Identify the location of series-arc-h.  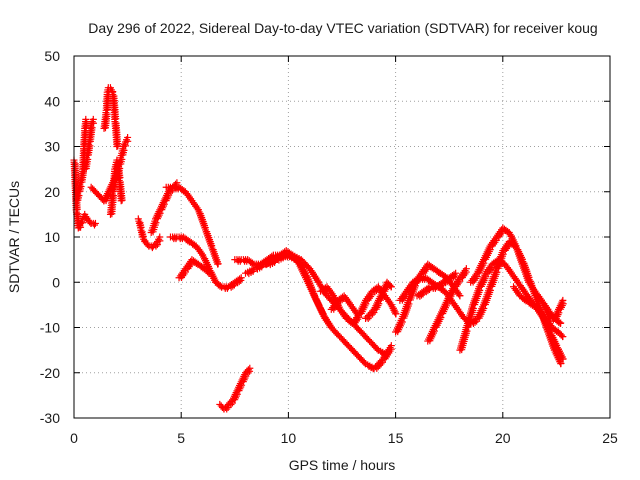
(164, 207).